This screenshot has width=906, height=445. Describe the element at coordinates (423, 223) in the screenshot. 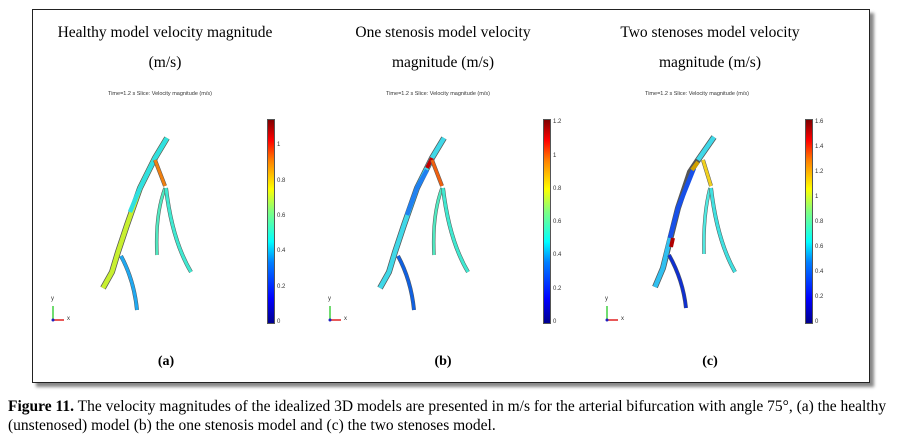

I see `panel-b-vessels` at that location.